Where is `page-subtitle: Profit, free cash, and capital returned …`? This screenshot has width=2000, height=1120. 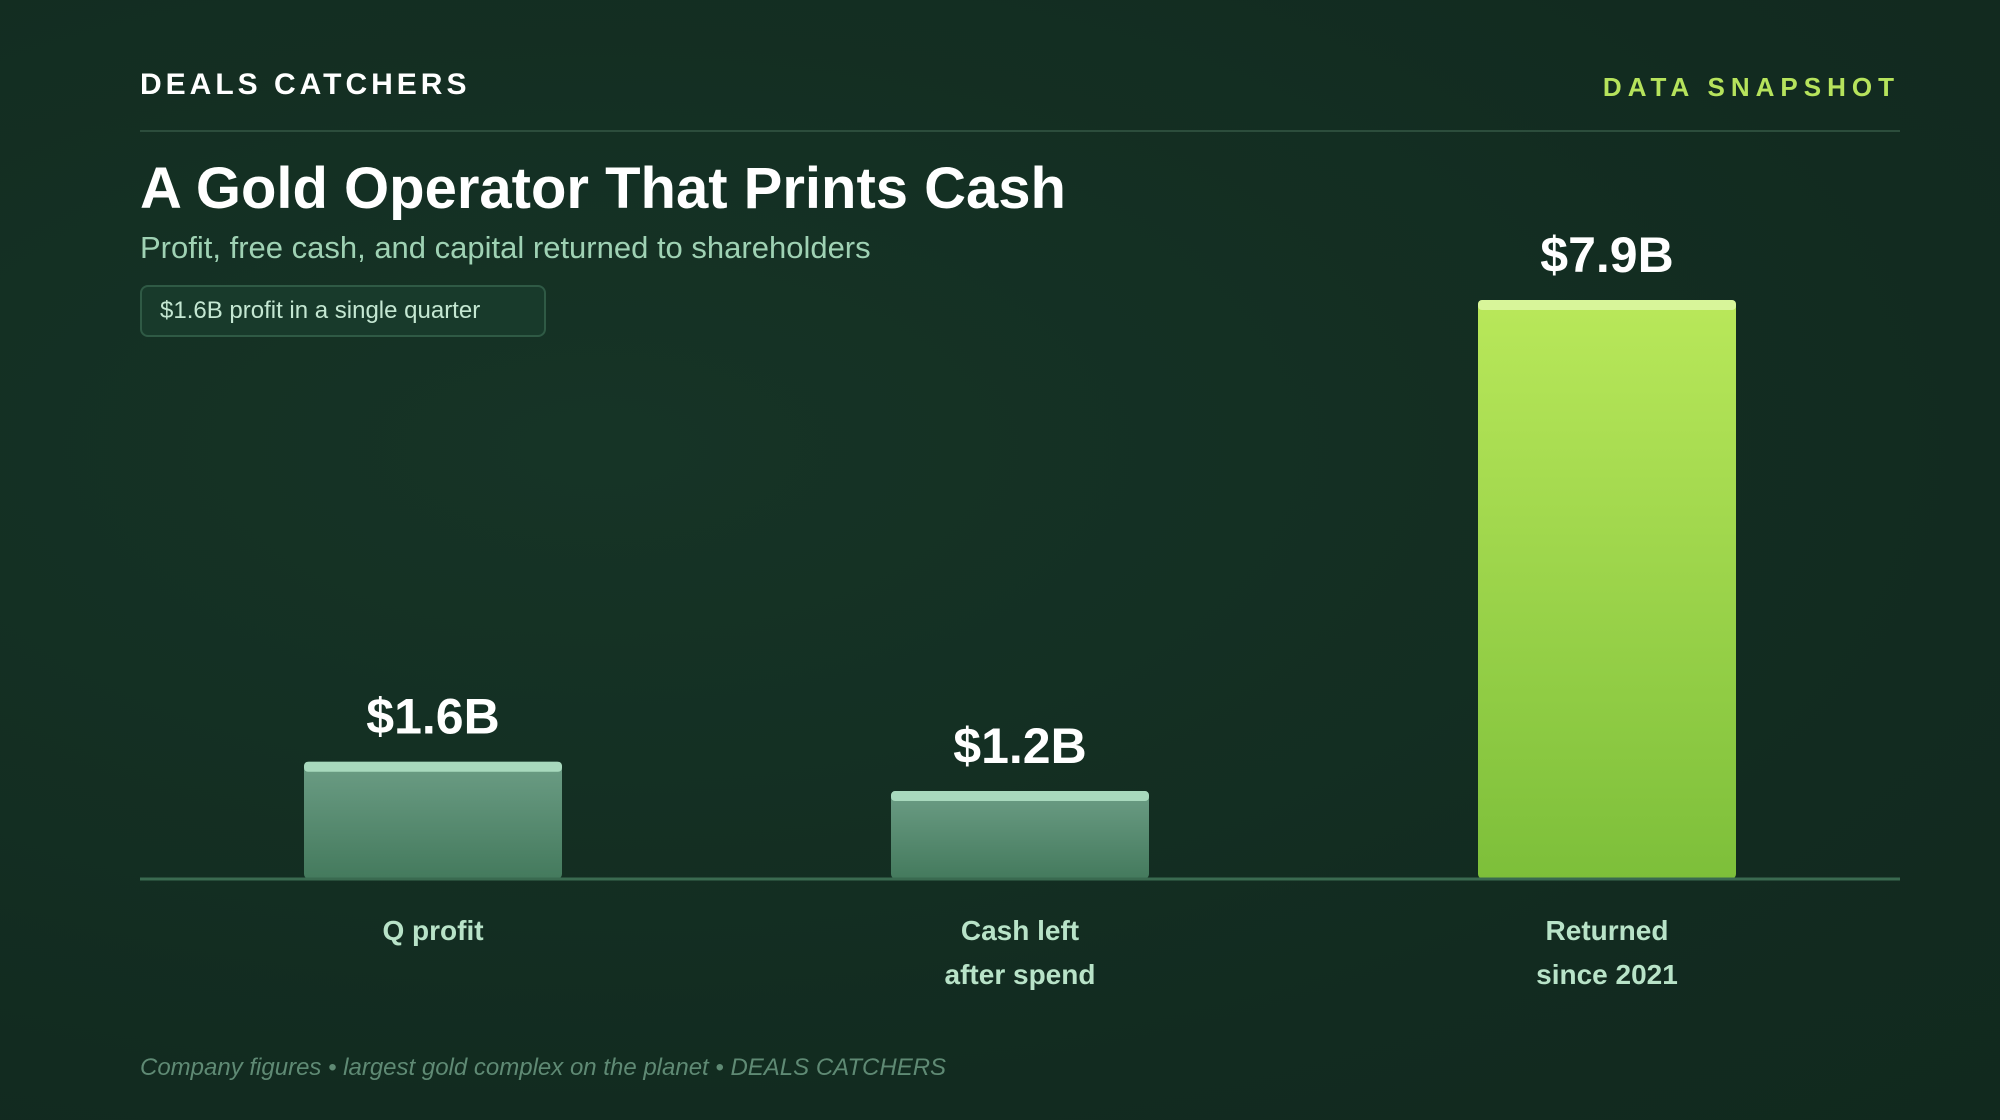
page-subtitle: Profit, free cash, and capital returned … is located at coordinates (505, 247).